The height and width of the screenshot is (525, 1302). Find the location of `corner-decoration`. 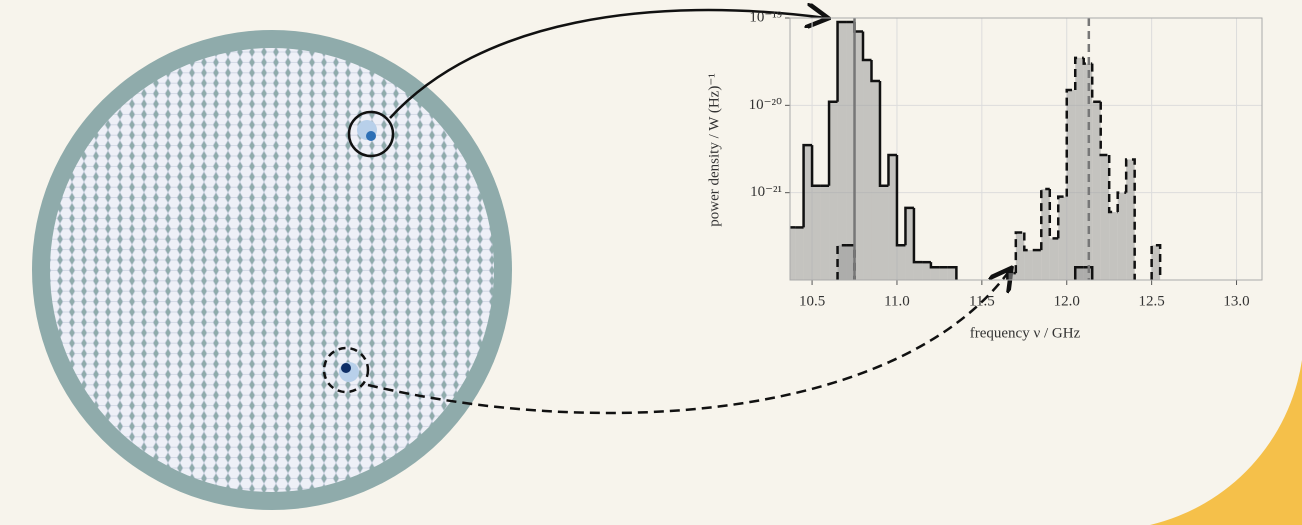

corner-decoration is located at coordinates (1226, 442).